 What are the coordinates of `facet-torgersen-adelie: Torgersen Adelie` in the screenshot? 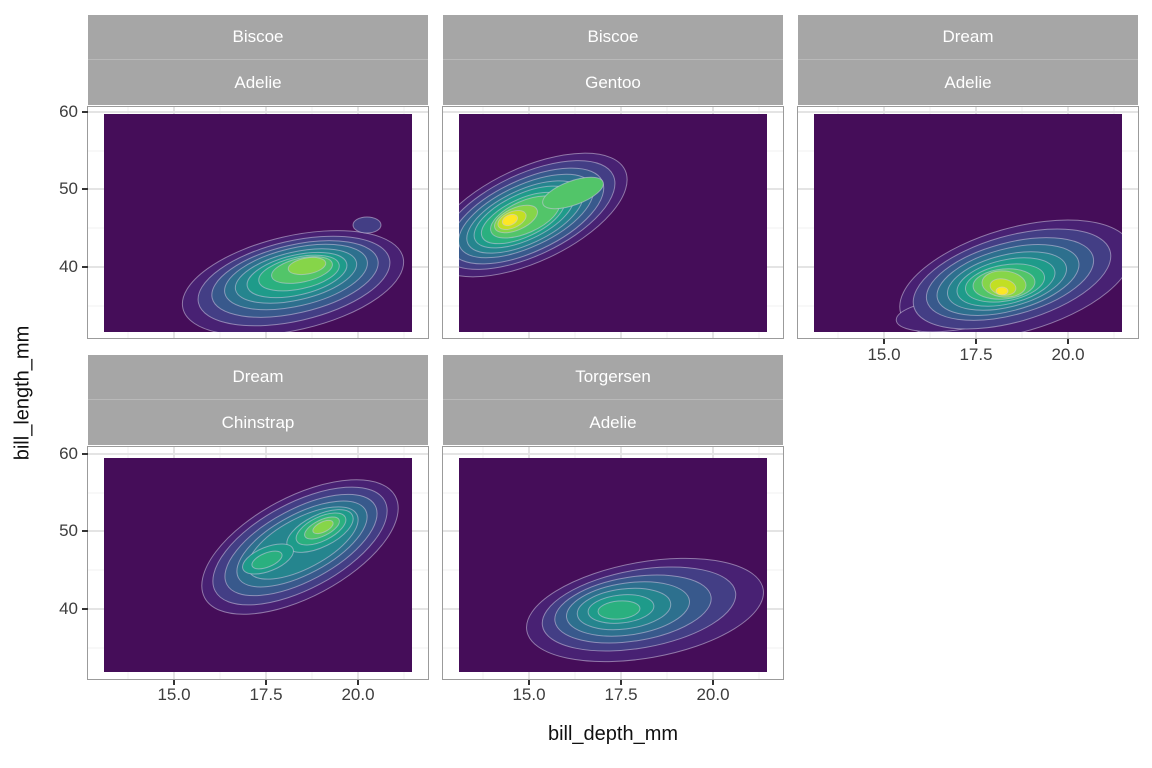 It's located at (613, 517).